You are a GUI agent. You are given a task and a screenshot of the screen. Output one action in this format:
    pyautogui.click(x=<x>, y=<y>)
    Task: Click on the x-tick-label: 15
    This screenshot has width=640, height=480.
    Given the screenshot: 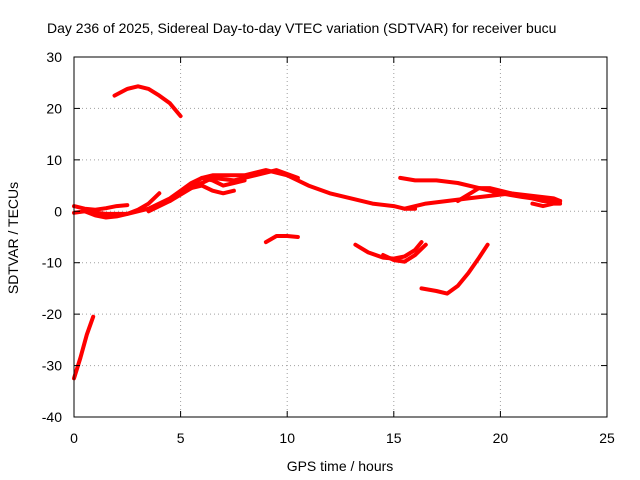 What is the action you would take?
    pyautogui.click(x=394, y=438)
    